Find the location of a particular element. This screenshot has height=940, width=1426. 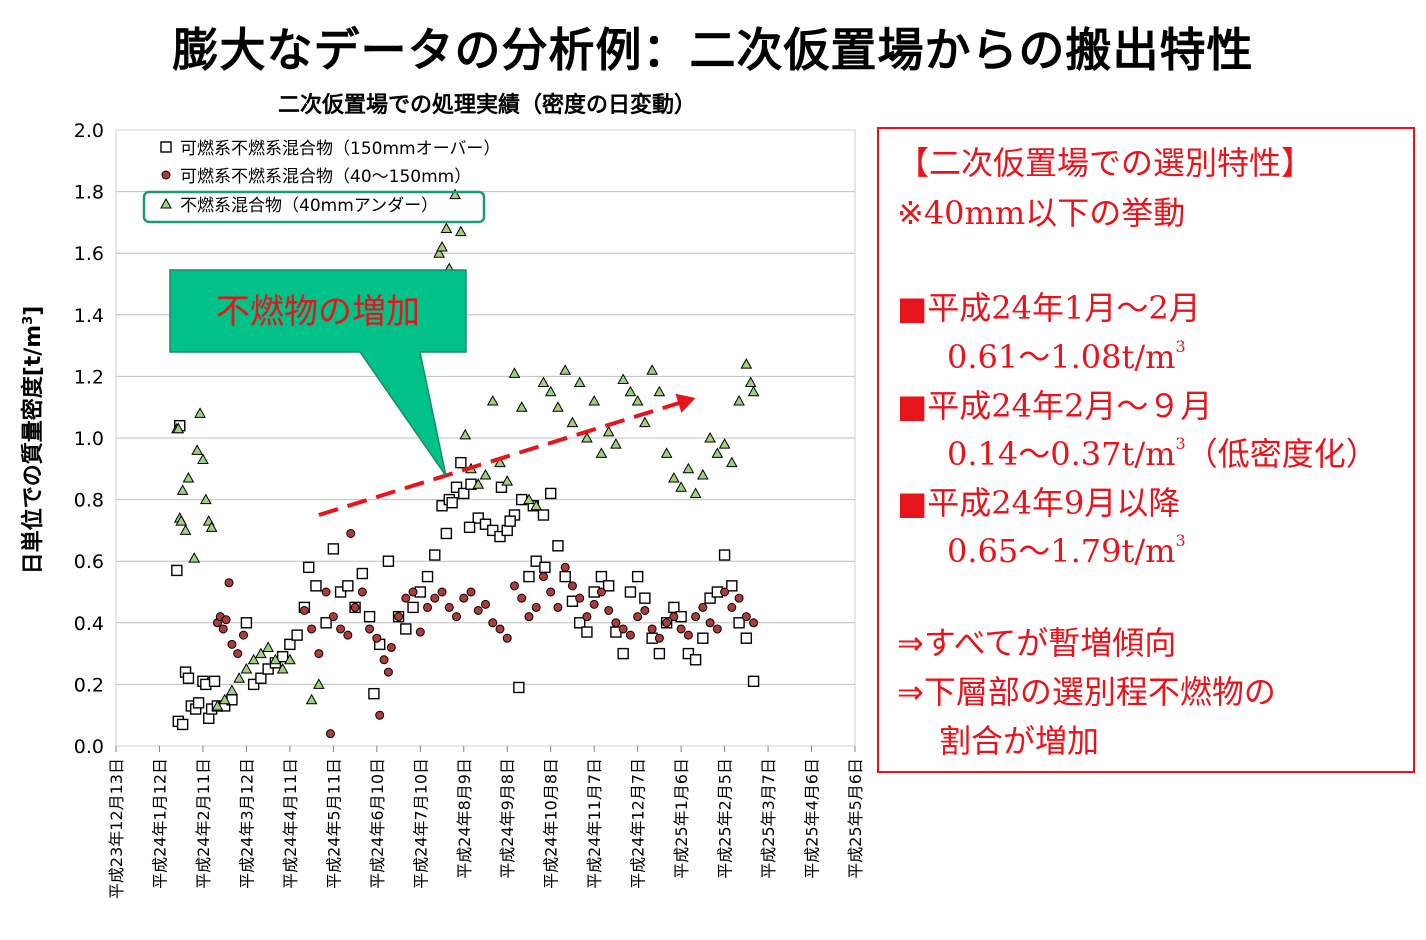

y-axis-ticks: 0.0 0.2 0.4 0.6 0.8 1.0 1.2 1.4 1.6 1.8 2.0 is located at coordinates (89, 439).